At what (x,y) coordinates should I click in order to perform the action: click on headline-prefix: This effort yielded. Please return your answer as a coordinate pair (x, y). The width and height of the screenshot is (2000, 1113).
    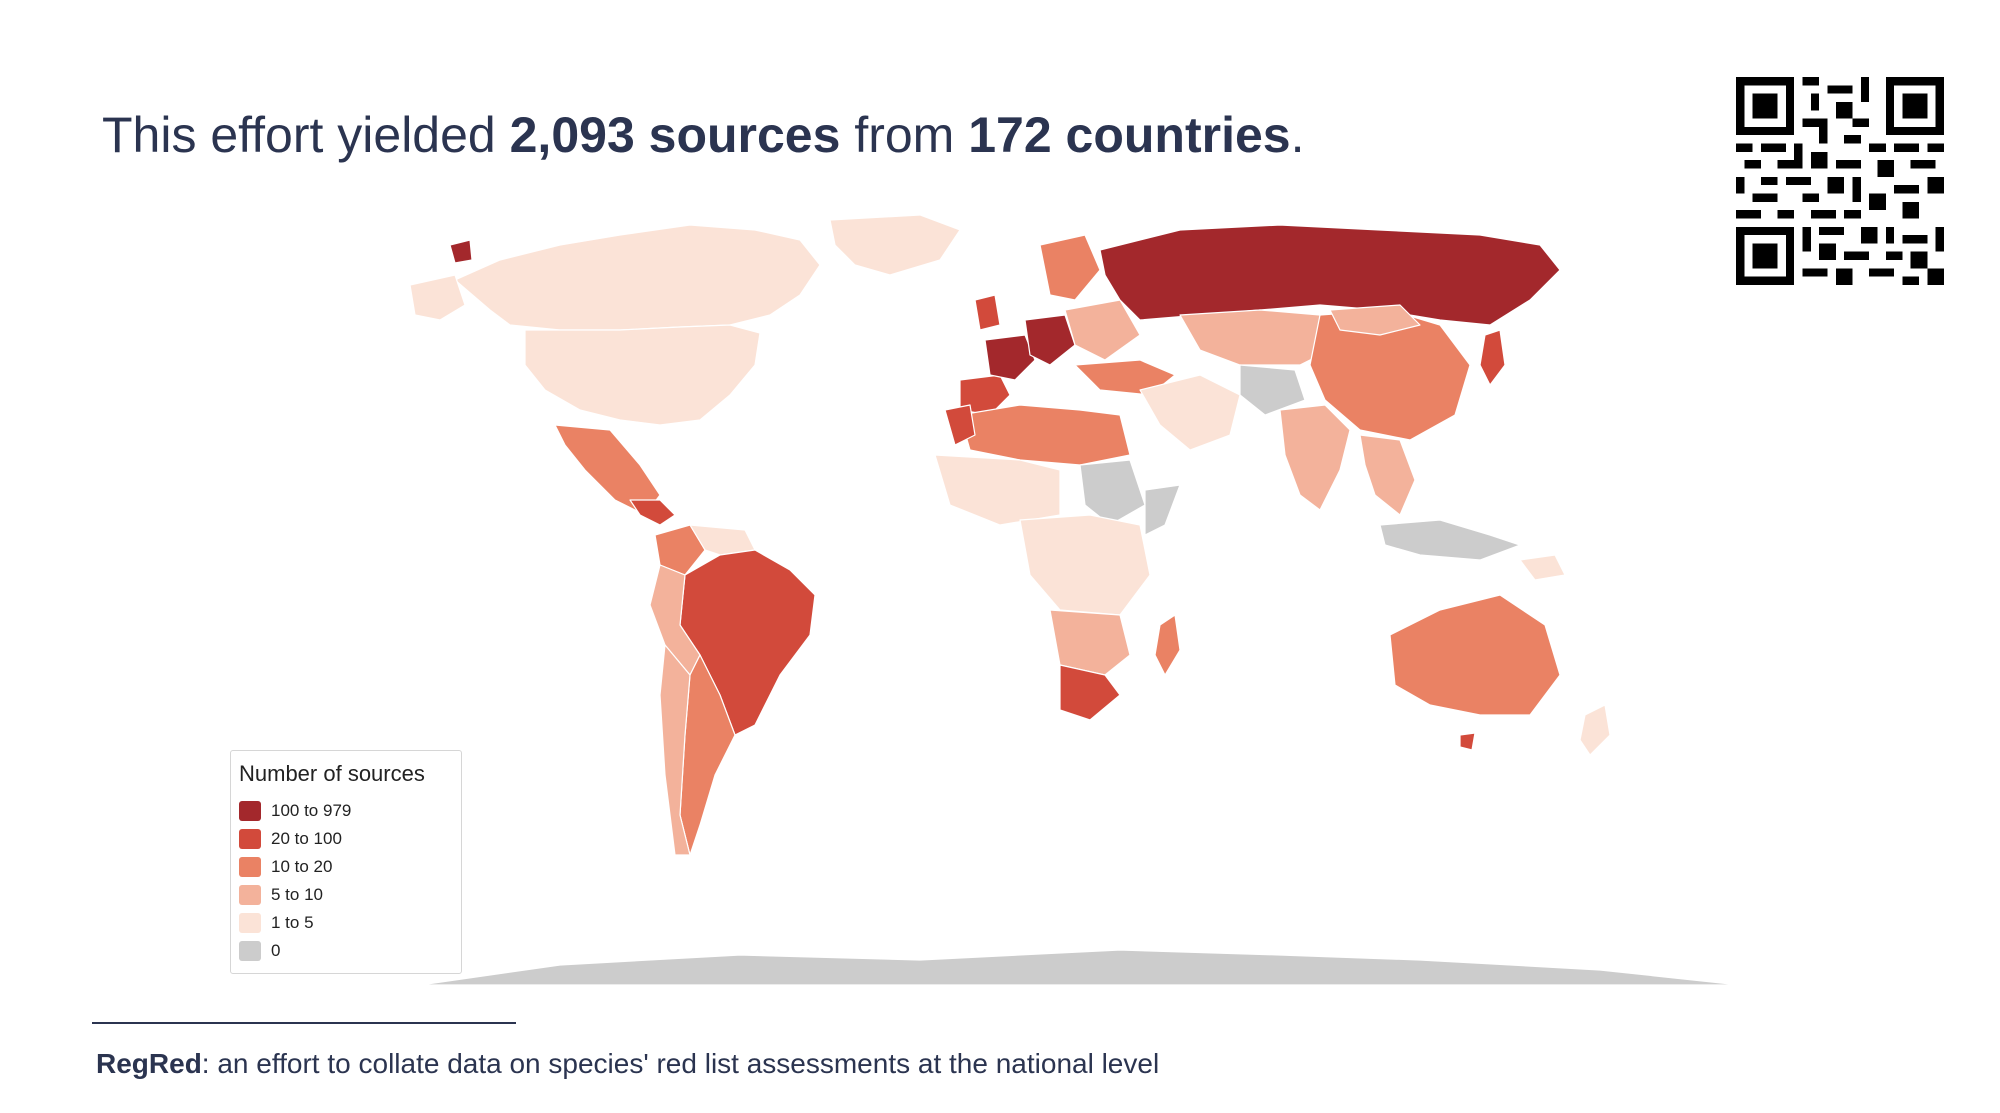
    Looking at the image, I should click on (306, 135).